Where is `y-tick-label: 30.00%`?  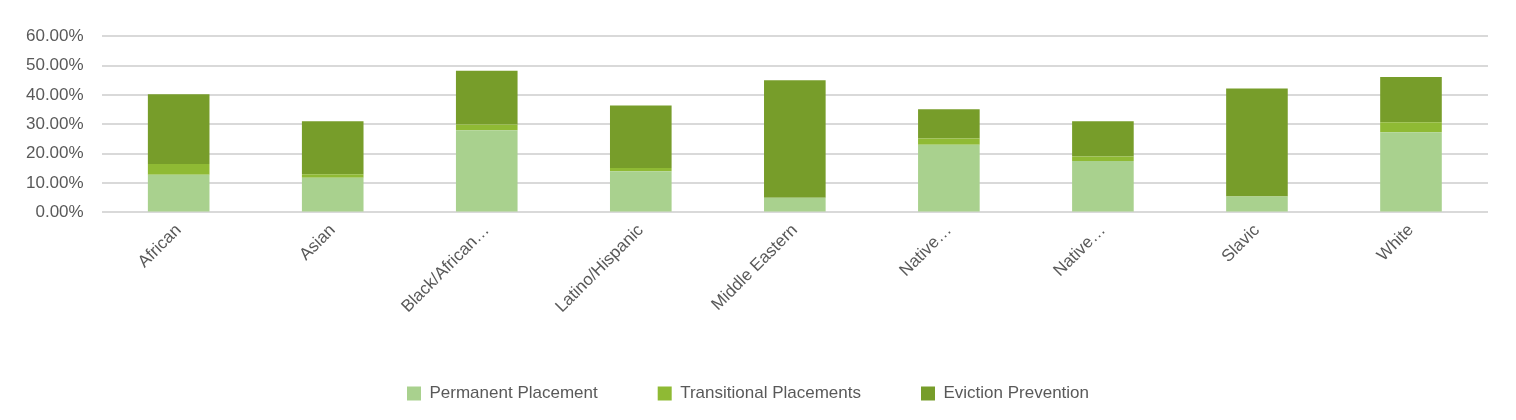
y-tick-label: 30.00% is located at coordinates (54, 123).